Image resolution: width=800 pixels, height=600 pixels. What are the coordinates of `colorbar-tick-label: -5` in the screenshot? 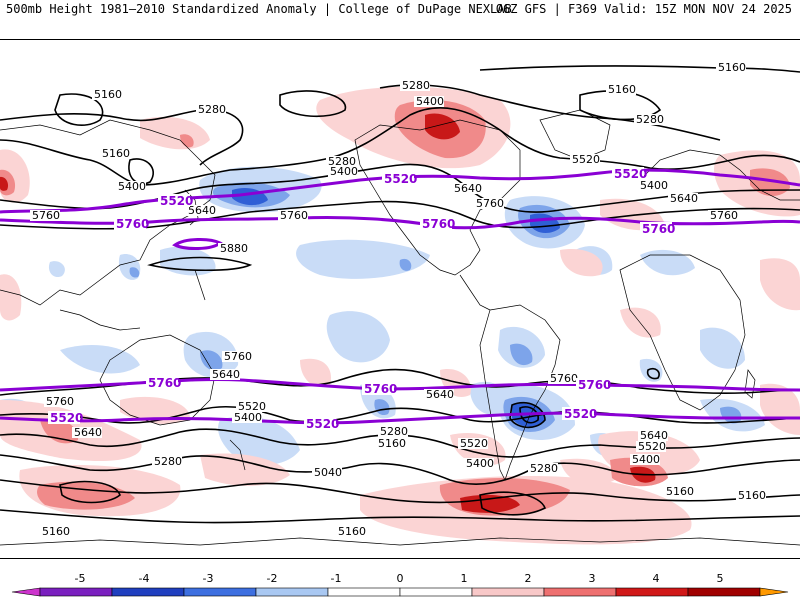 It's located at (80, 578).